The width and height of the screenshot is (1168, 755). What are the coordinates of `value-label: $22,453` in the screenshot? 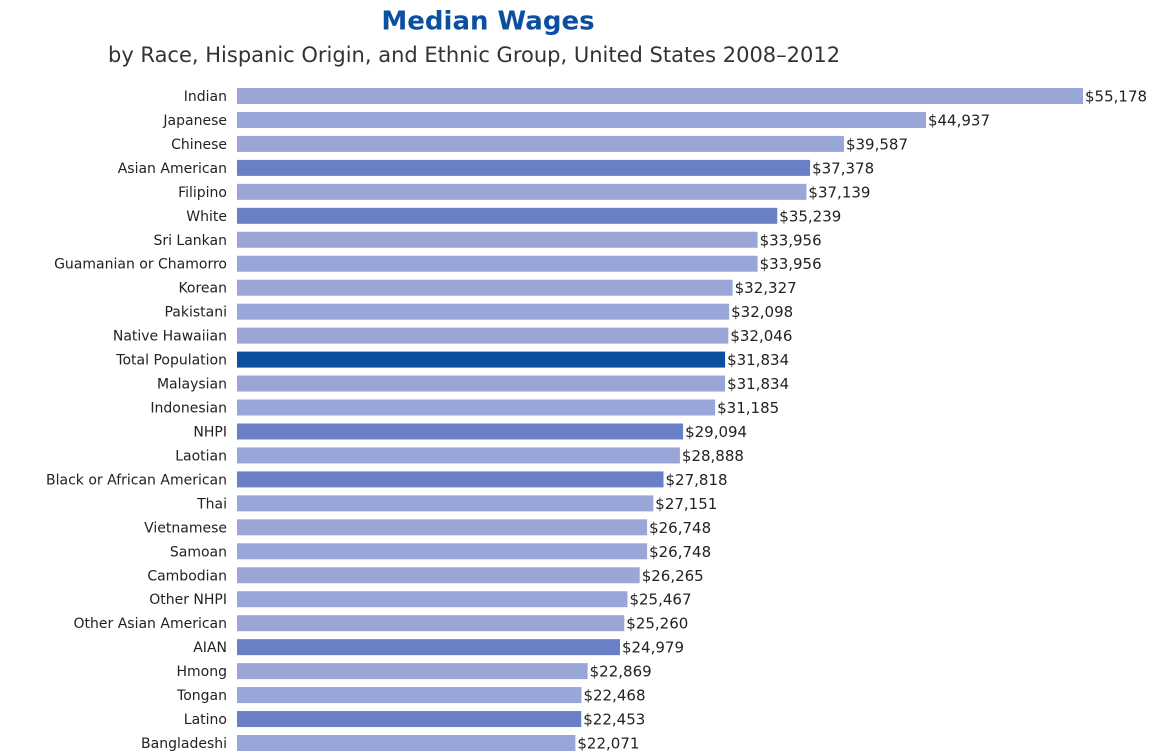 It's located at (614, 720).